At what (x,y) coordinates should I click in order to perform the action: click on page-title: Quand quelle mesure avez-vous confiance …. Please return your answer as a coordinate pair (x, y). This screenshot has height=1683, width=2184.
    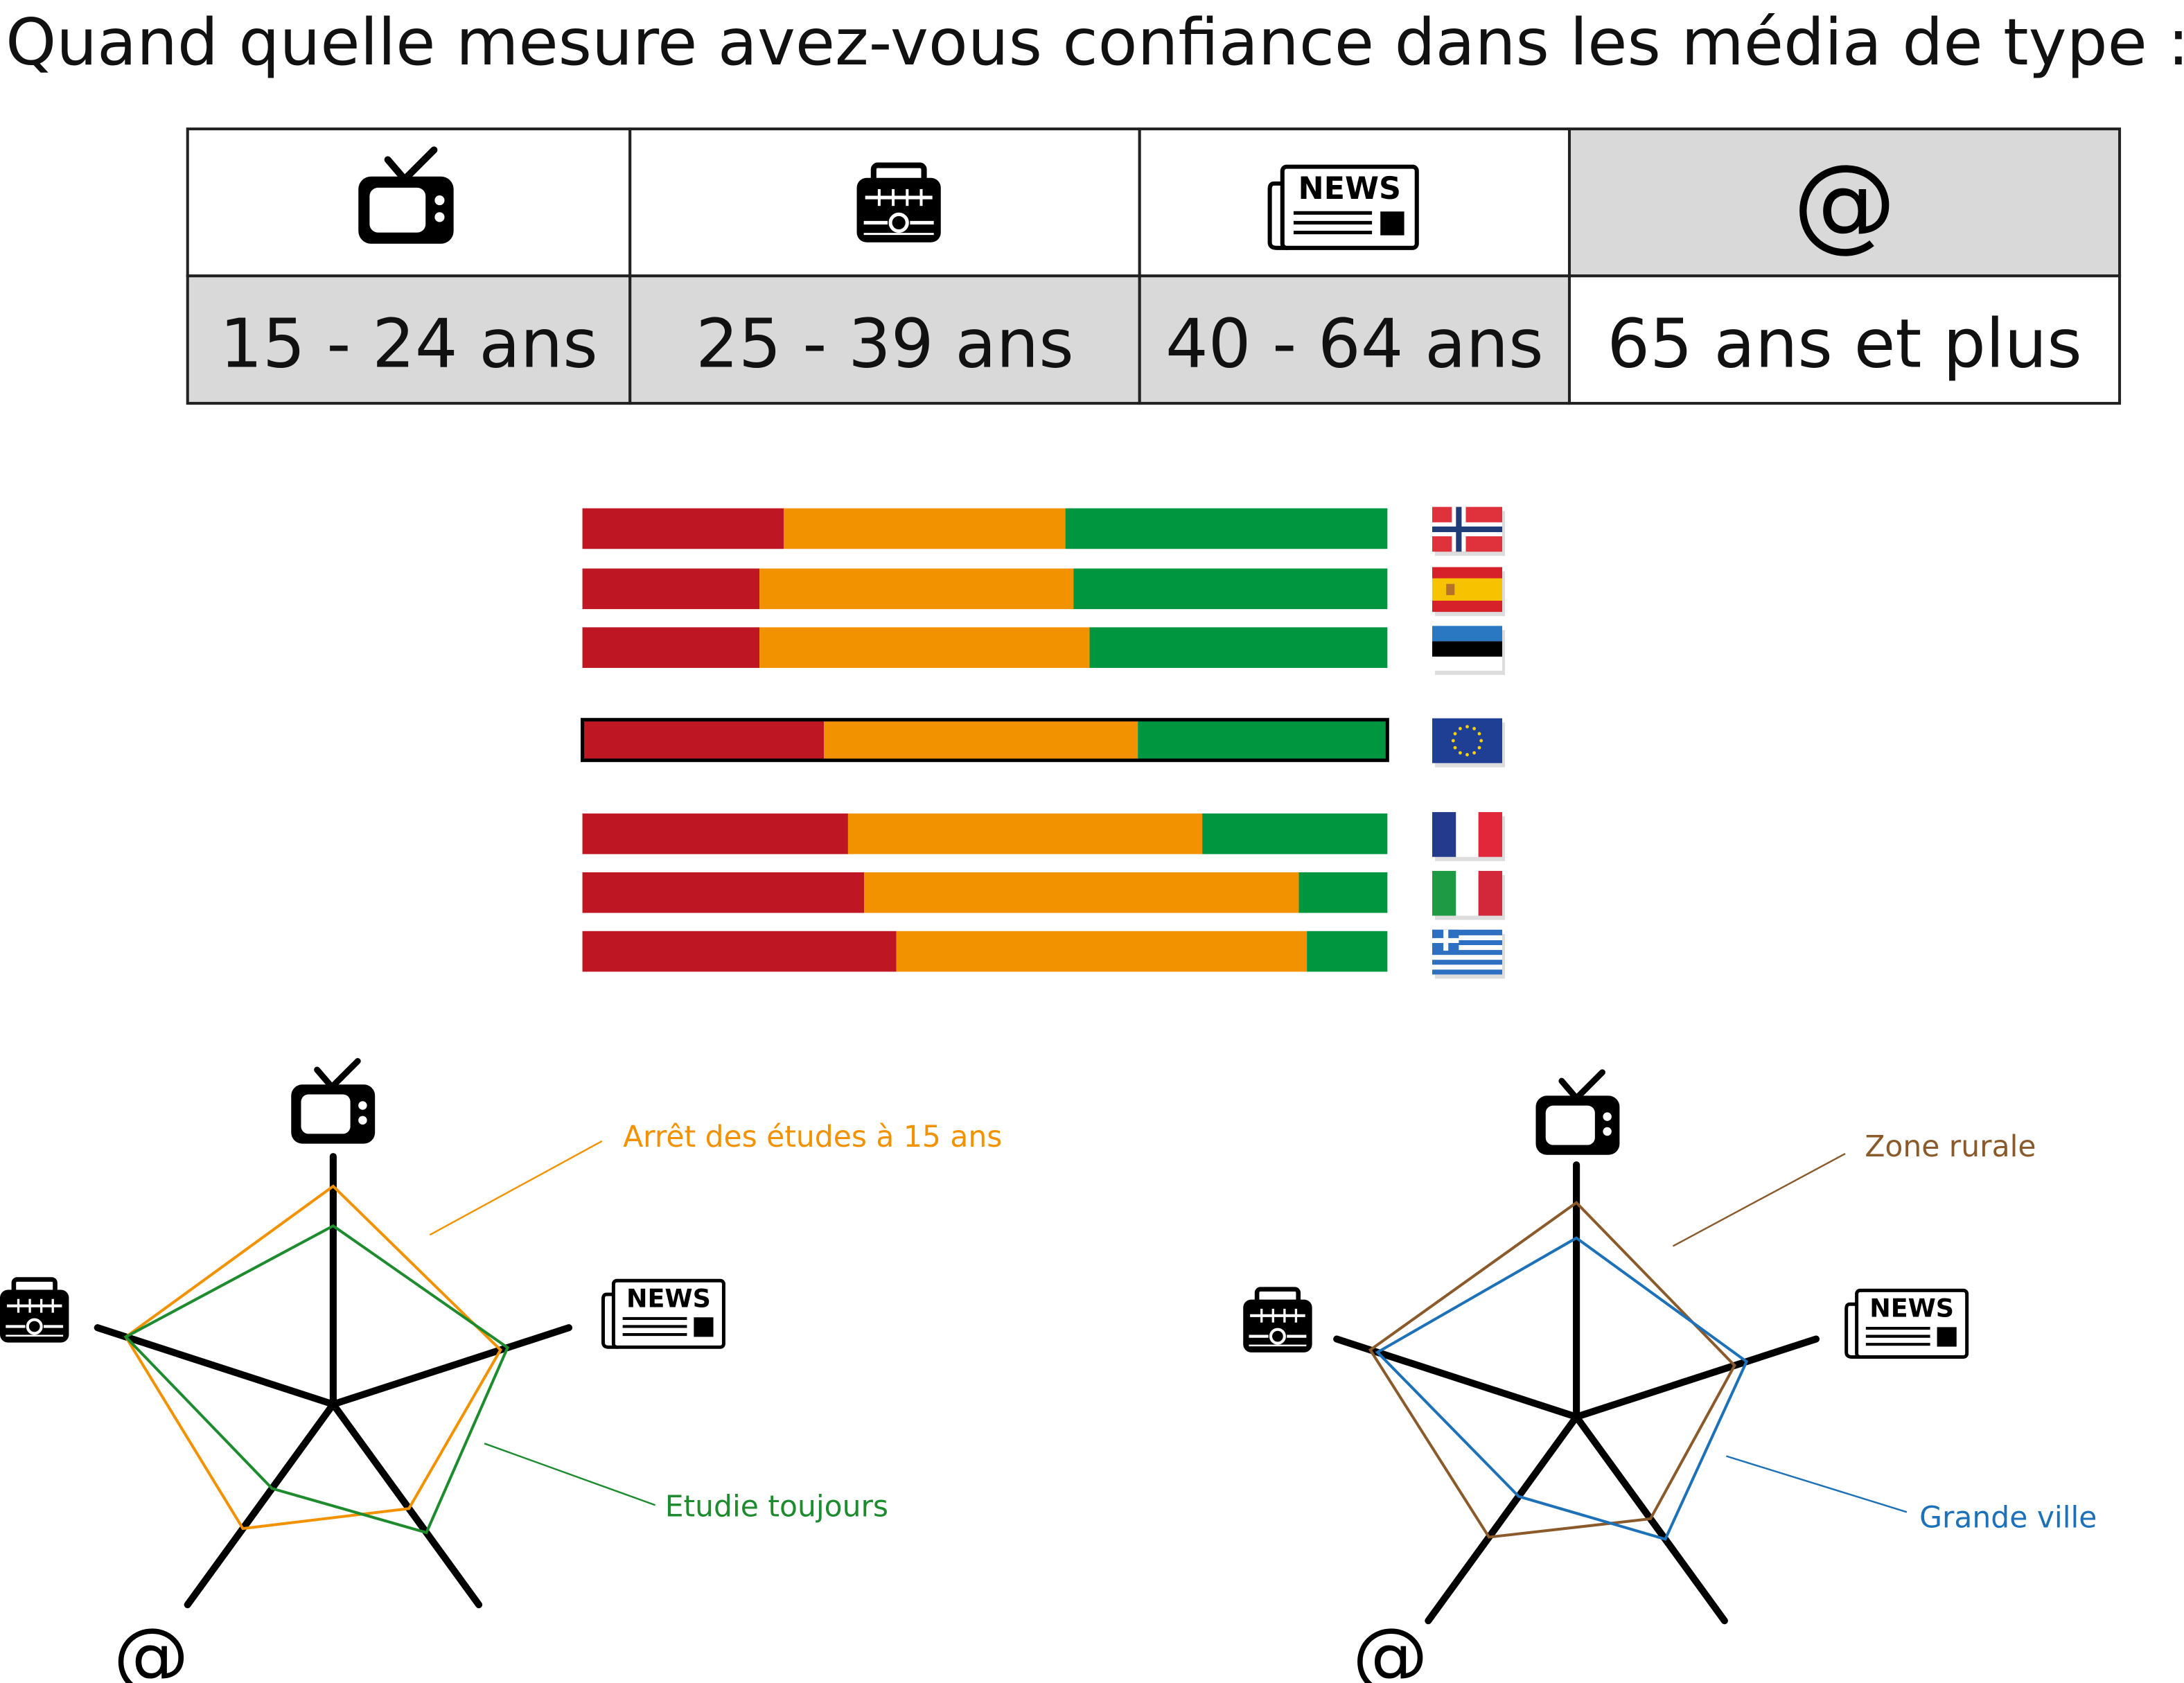
    Looking at the image, I should click on (1095, 42).